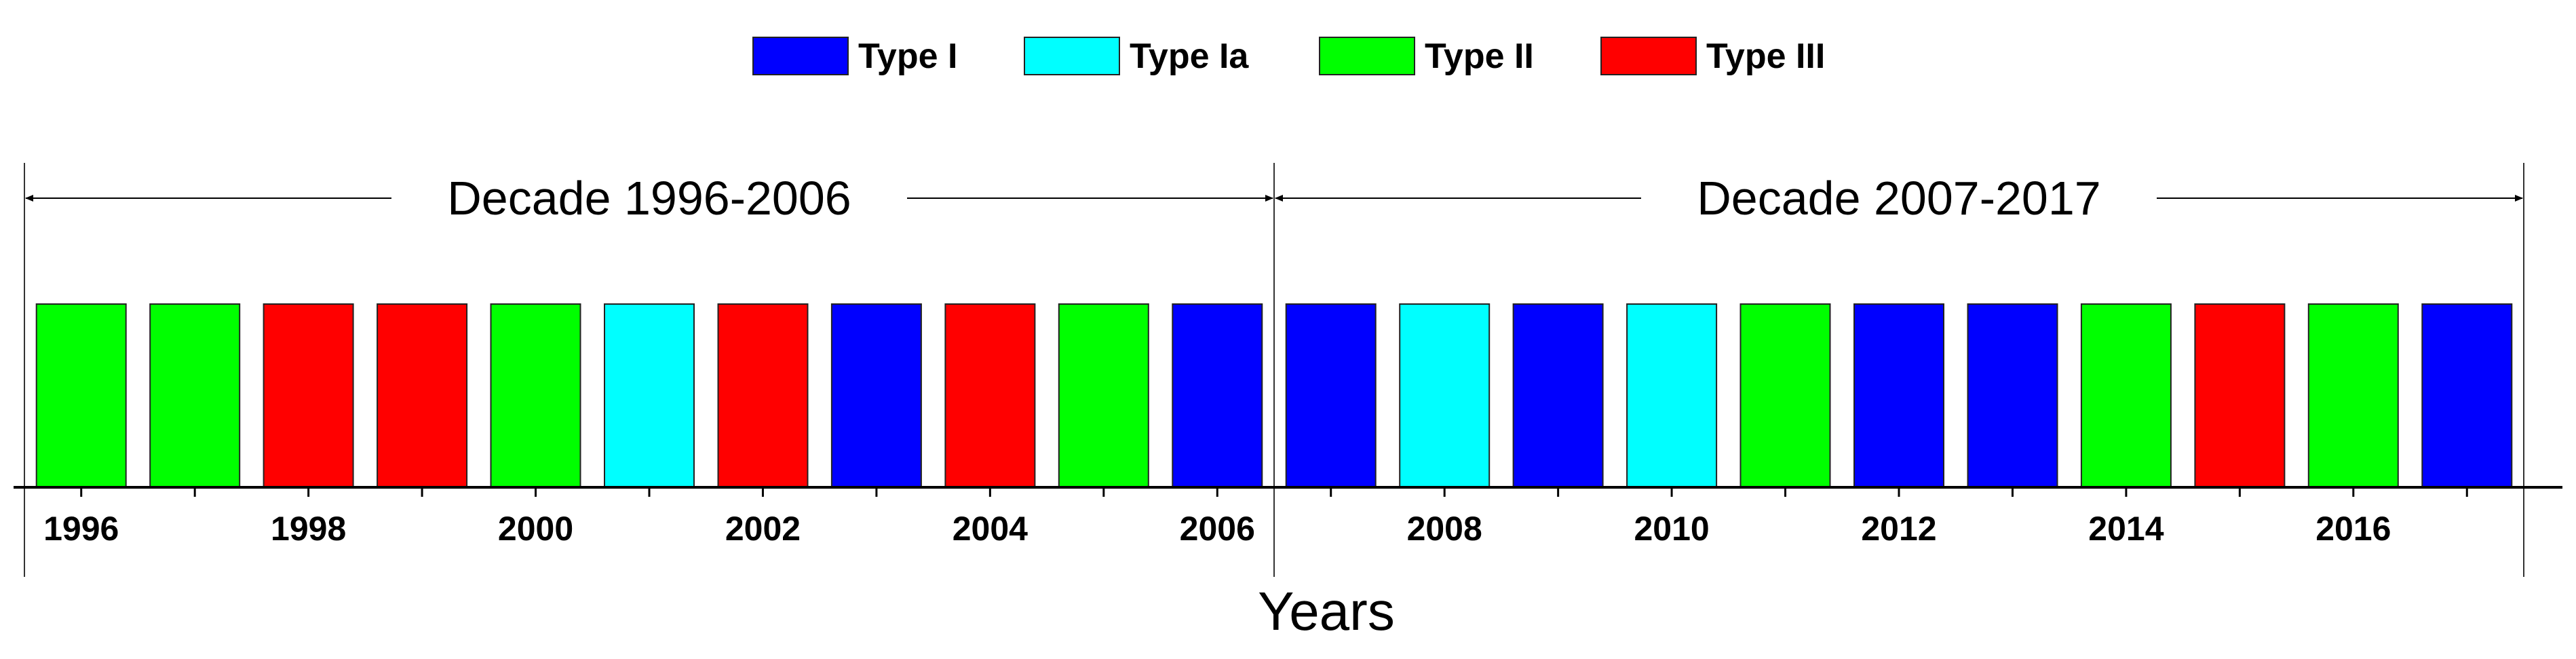 The image size is (2576, 659). Describe the element at coordinates (649, 395) in the screenshot. I see `bar-2001` at that location.